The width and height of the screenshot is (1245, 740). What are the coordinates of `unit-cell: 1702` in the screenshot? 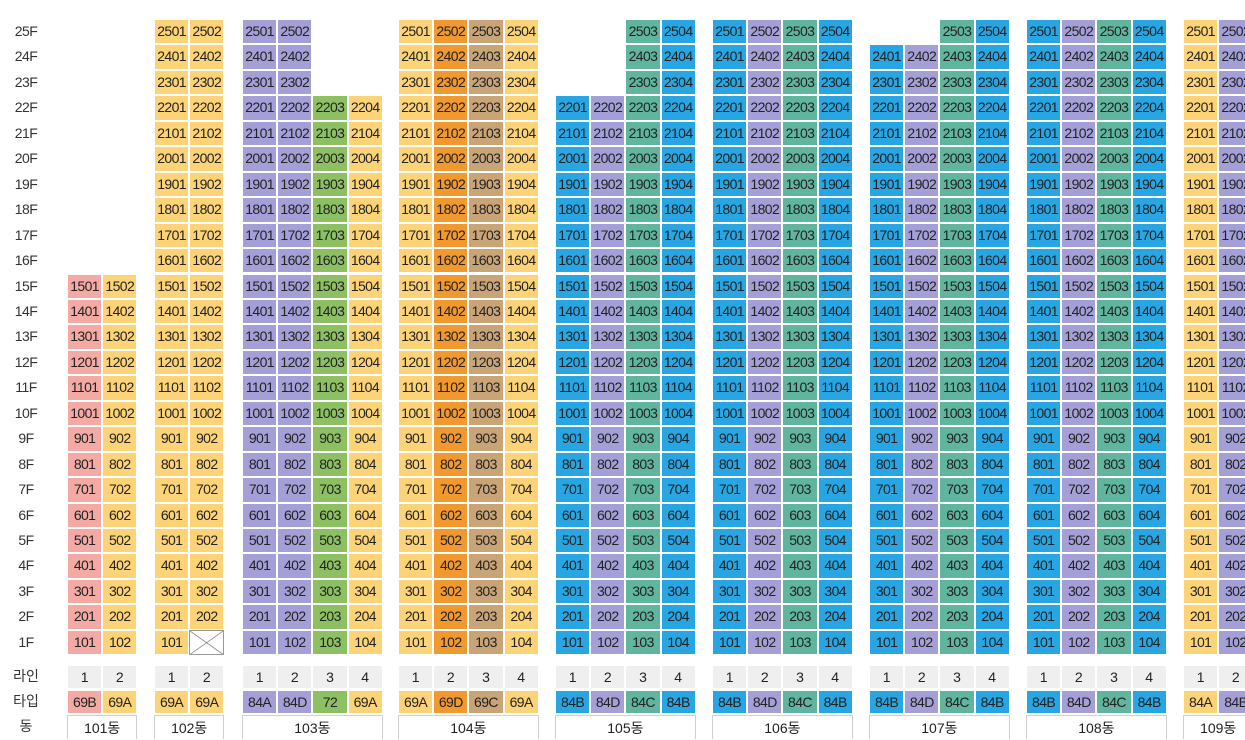 It's located at (608, 235).